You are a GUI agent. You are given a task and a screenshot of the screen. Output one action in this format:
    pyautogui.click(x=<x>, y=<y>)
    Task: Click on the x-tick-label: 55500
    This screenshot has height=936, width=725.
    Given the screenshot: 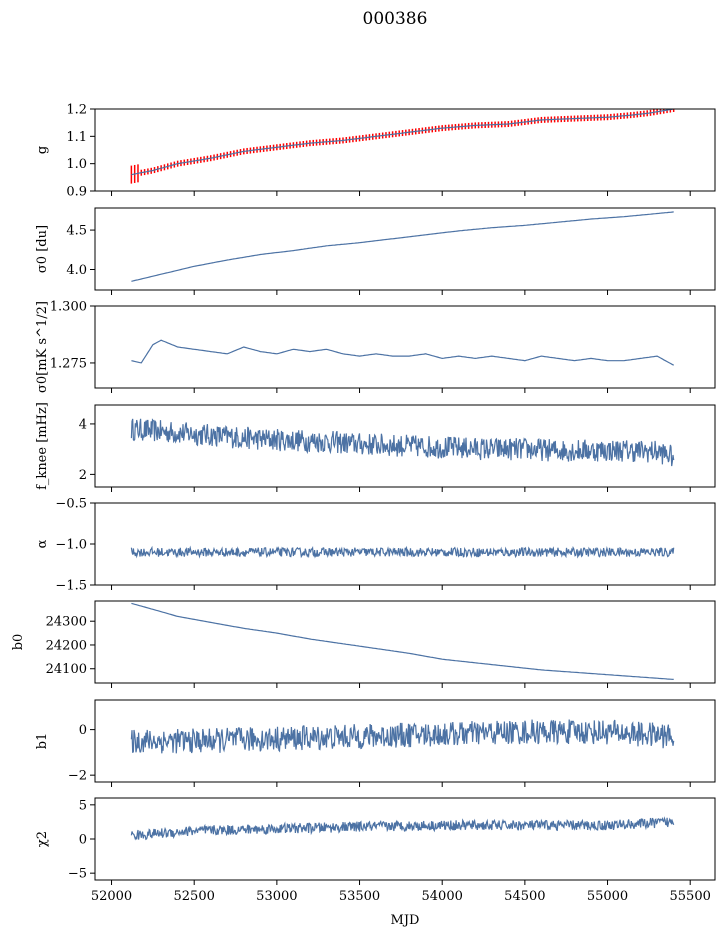 What is the action you would take?
    pyautogui.click(x=690, y=896)
    